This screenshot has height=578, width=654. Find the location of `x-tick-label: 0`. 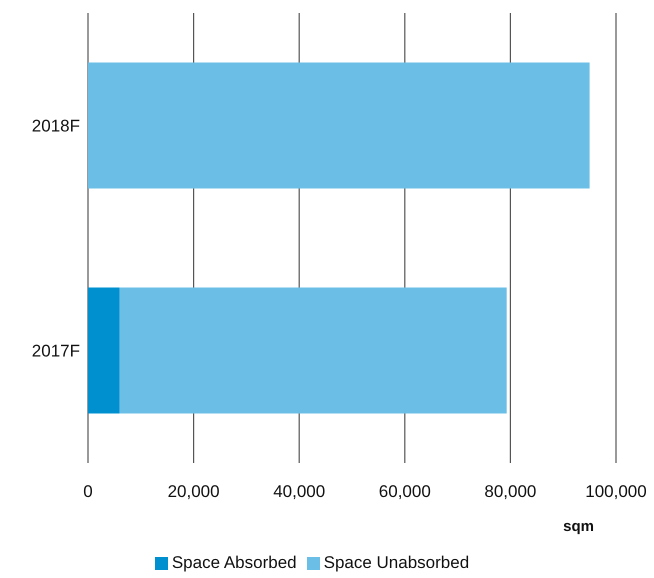

x-tick-label: 0 is located at coordinates (88, 492).